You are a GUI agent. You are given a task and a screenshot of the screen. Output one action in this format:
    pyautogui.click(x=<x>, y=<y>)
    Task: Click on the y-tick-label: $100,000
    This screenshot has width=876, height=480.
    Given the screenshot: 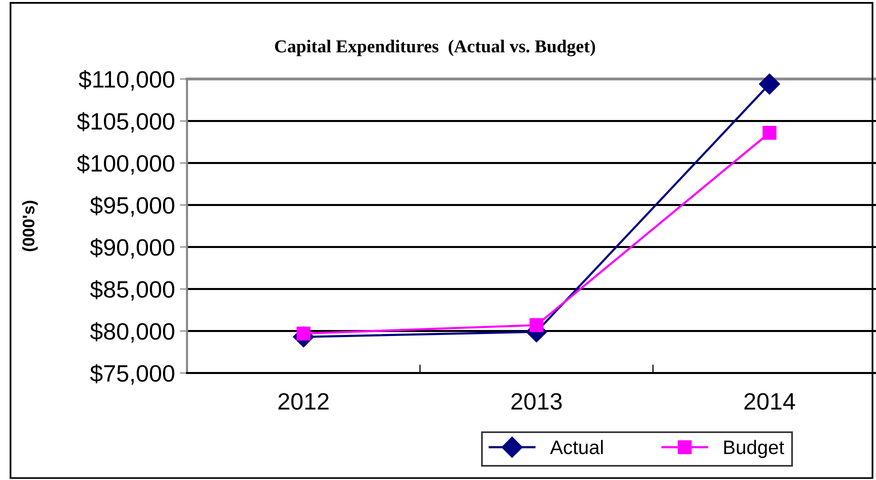 What is the action you would take?
    pyautogui.click(x=125, y=164)
    